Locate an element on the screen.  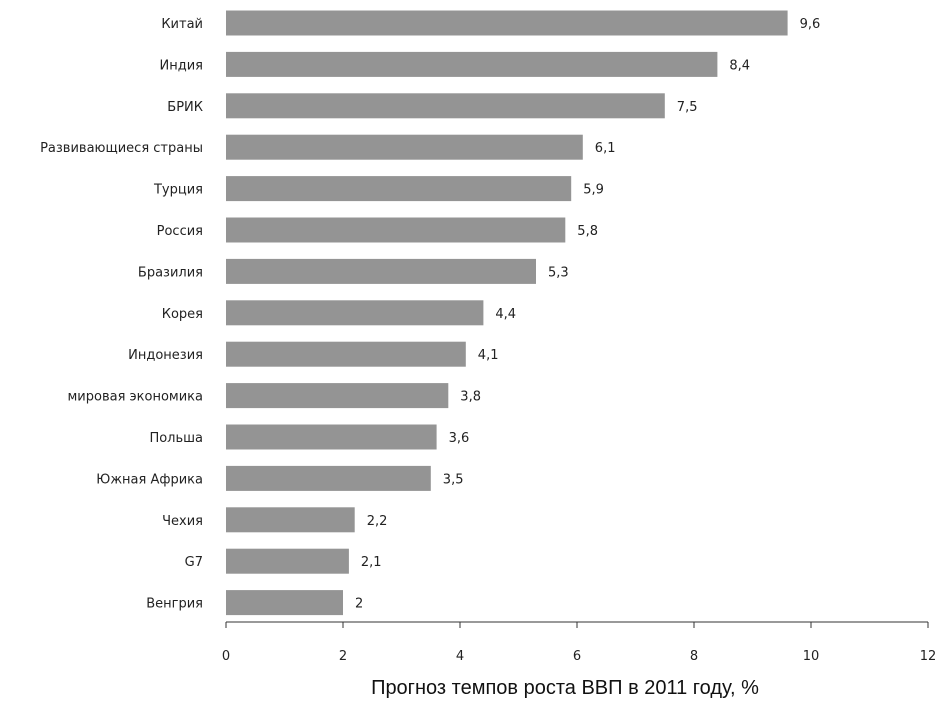
category-label: Польша is located at coordinates (176, 438).